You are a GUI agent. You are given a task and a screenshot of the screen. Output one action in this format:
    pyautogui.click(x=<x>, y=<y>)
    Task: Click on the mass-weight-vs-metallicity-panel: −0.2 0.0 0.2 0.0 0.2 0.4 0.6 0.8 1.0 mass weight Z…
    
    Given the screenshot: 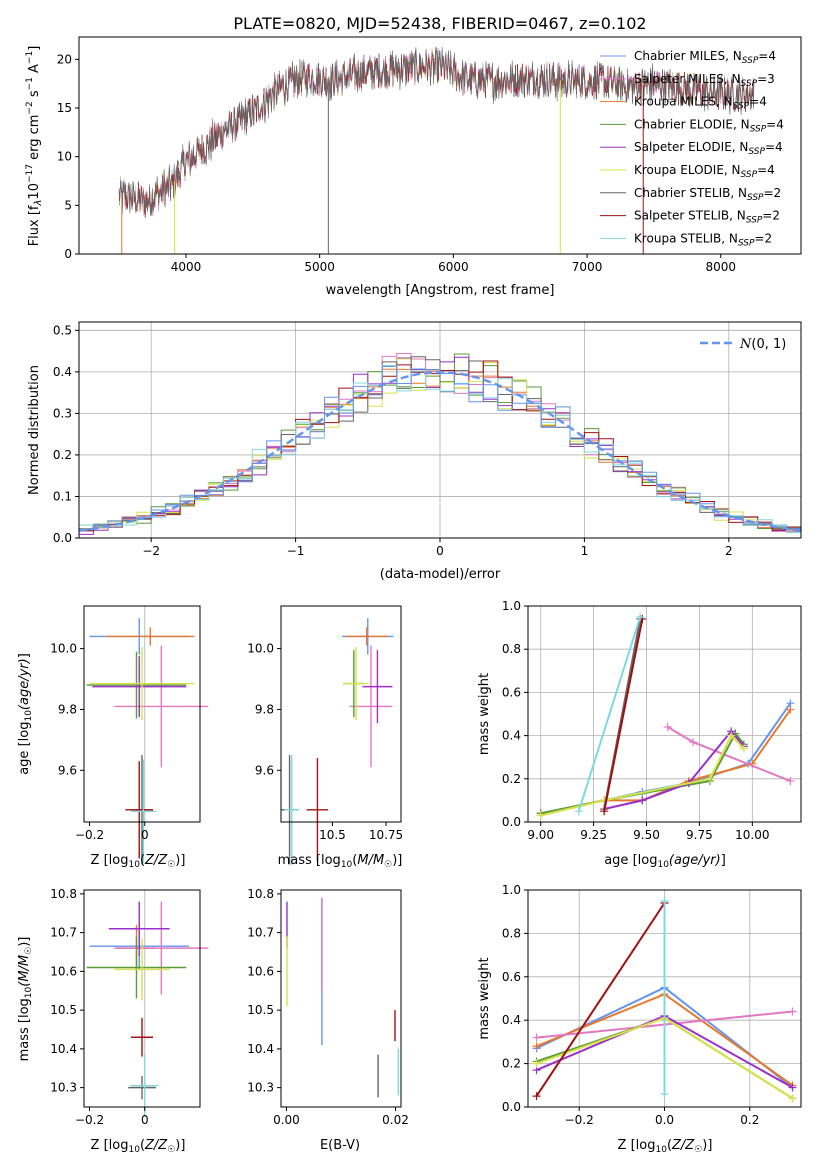 What is the action you would take?
    pyautogui.click(x=639, y=1019)
    